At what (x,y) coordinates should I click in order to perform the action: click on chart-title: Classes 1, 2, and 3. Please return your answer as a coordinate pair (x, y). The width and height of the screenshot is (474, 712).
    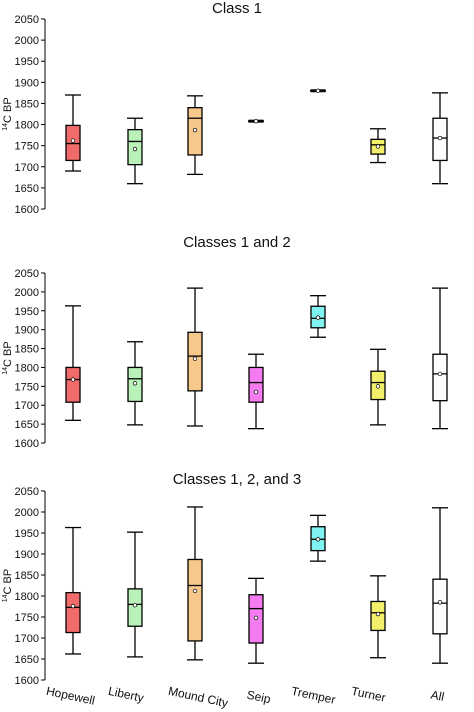
    Looking at the image, I should click on (237, 479).